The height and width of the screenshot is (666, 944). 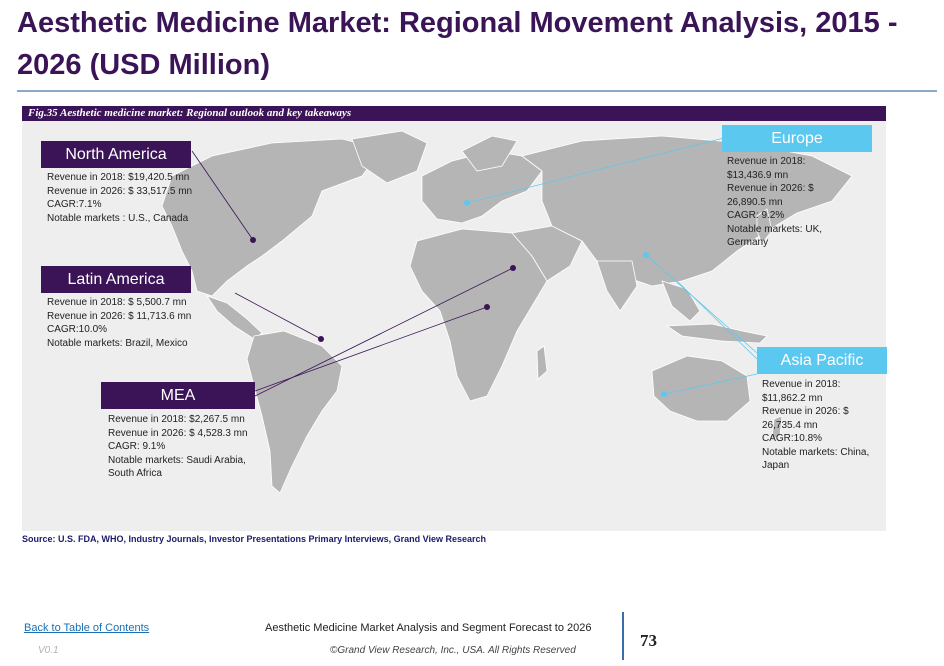 I want to click on stat-line: CAGR:7.1%, so click(x=127, y=205).